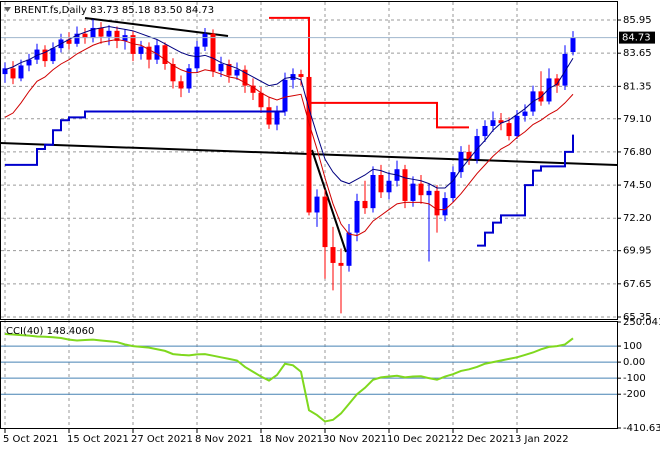  What do you see at coordinates (7, 9) in the screenshot?
I see `symbol-icon` at bounding box center [7, 9].